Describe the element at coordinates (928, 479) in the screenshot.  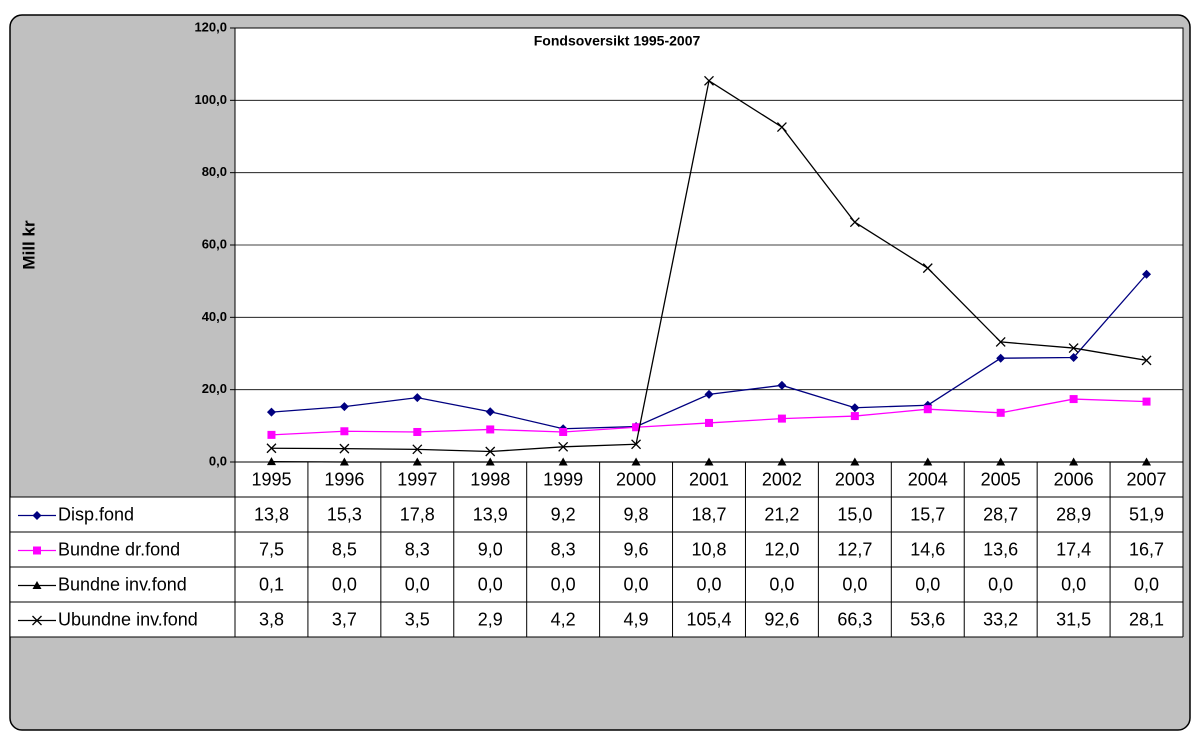
I see `x-tick-label: 2004` at that location.